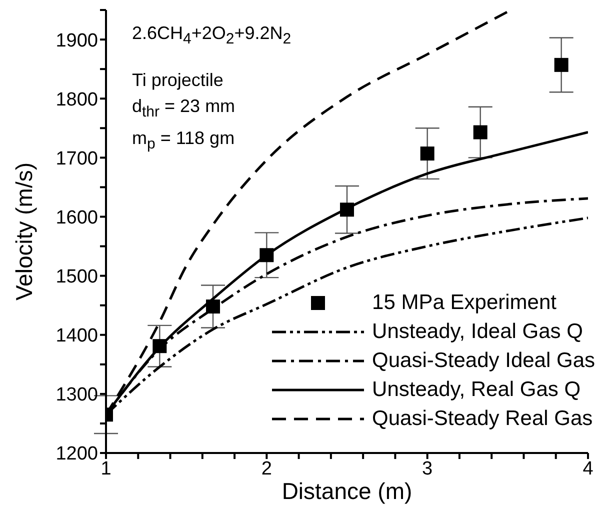  Describe the element at coordinates (347, 491) in the screenshot. I see `x-axis-title: Distance (m)` at that location.